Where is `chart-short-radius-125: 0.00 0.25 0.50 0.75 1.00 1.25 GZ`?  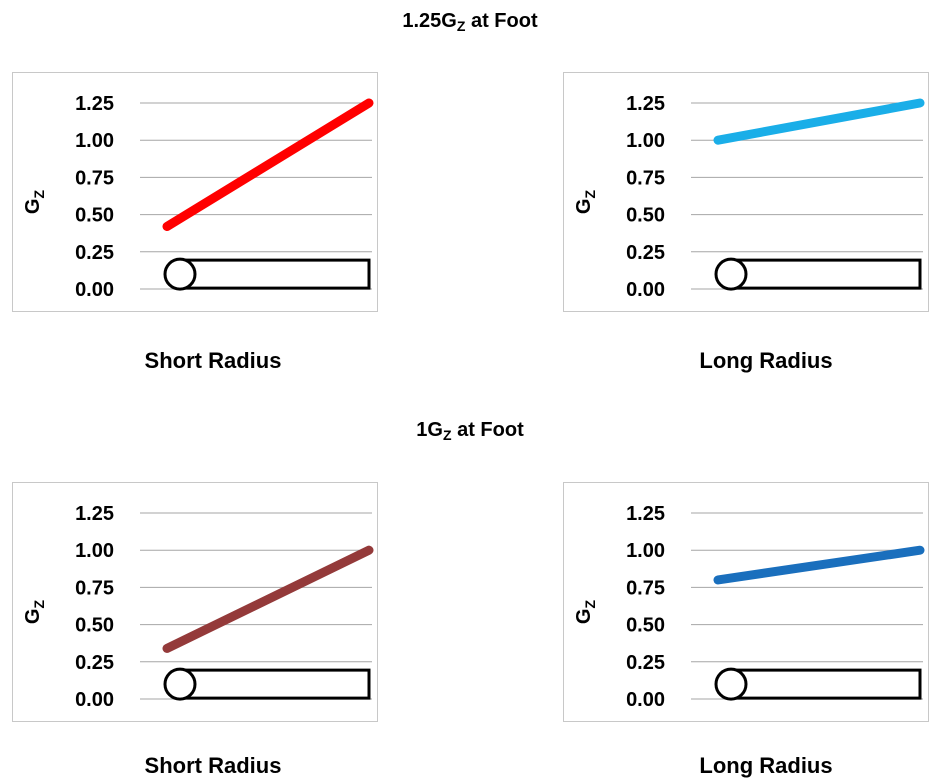
chart-short-radius-125: 0.00 0.25 0.50 0.75 1.00 1.25 GZ is located at coordinates (195, 192).